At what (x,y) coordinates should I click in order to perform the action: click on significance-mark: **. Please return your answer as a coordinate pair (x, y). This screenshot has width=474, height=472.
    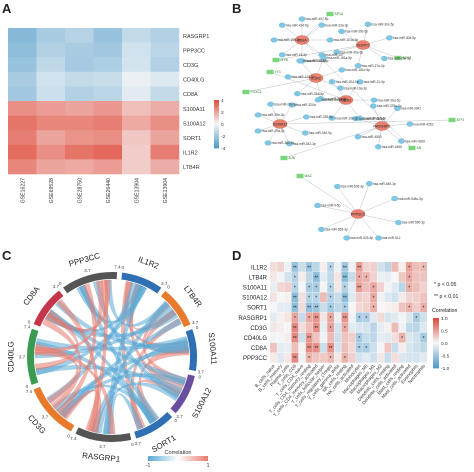
    Looking at the image, I should click on (316, 278).